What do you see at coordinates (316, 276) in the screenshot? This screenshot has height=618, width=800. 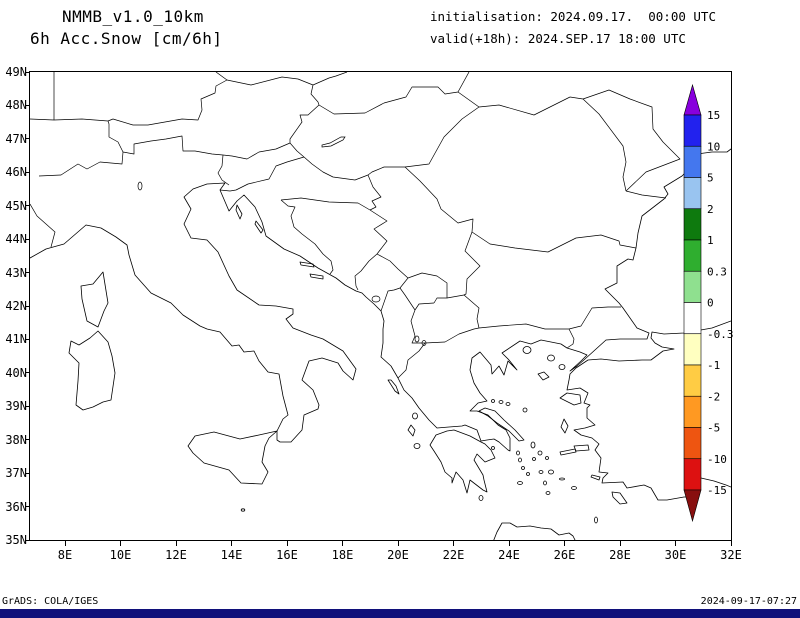 I see `island-korcula` at bounding box center [316, 276].